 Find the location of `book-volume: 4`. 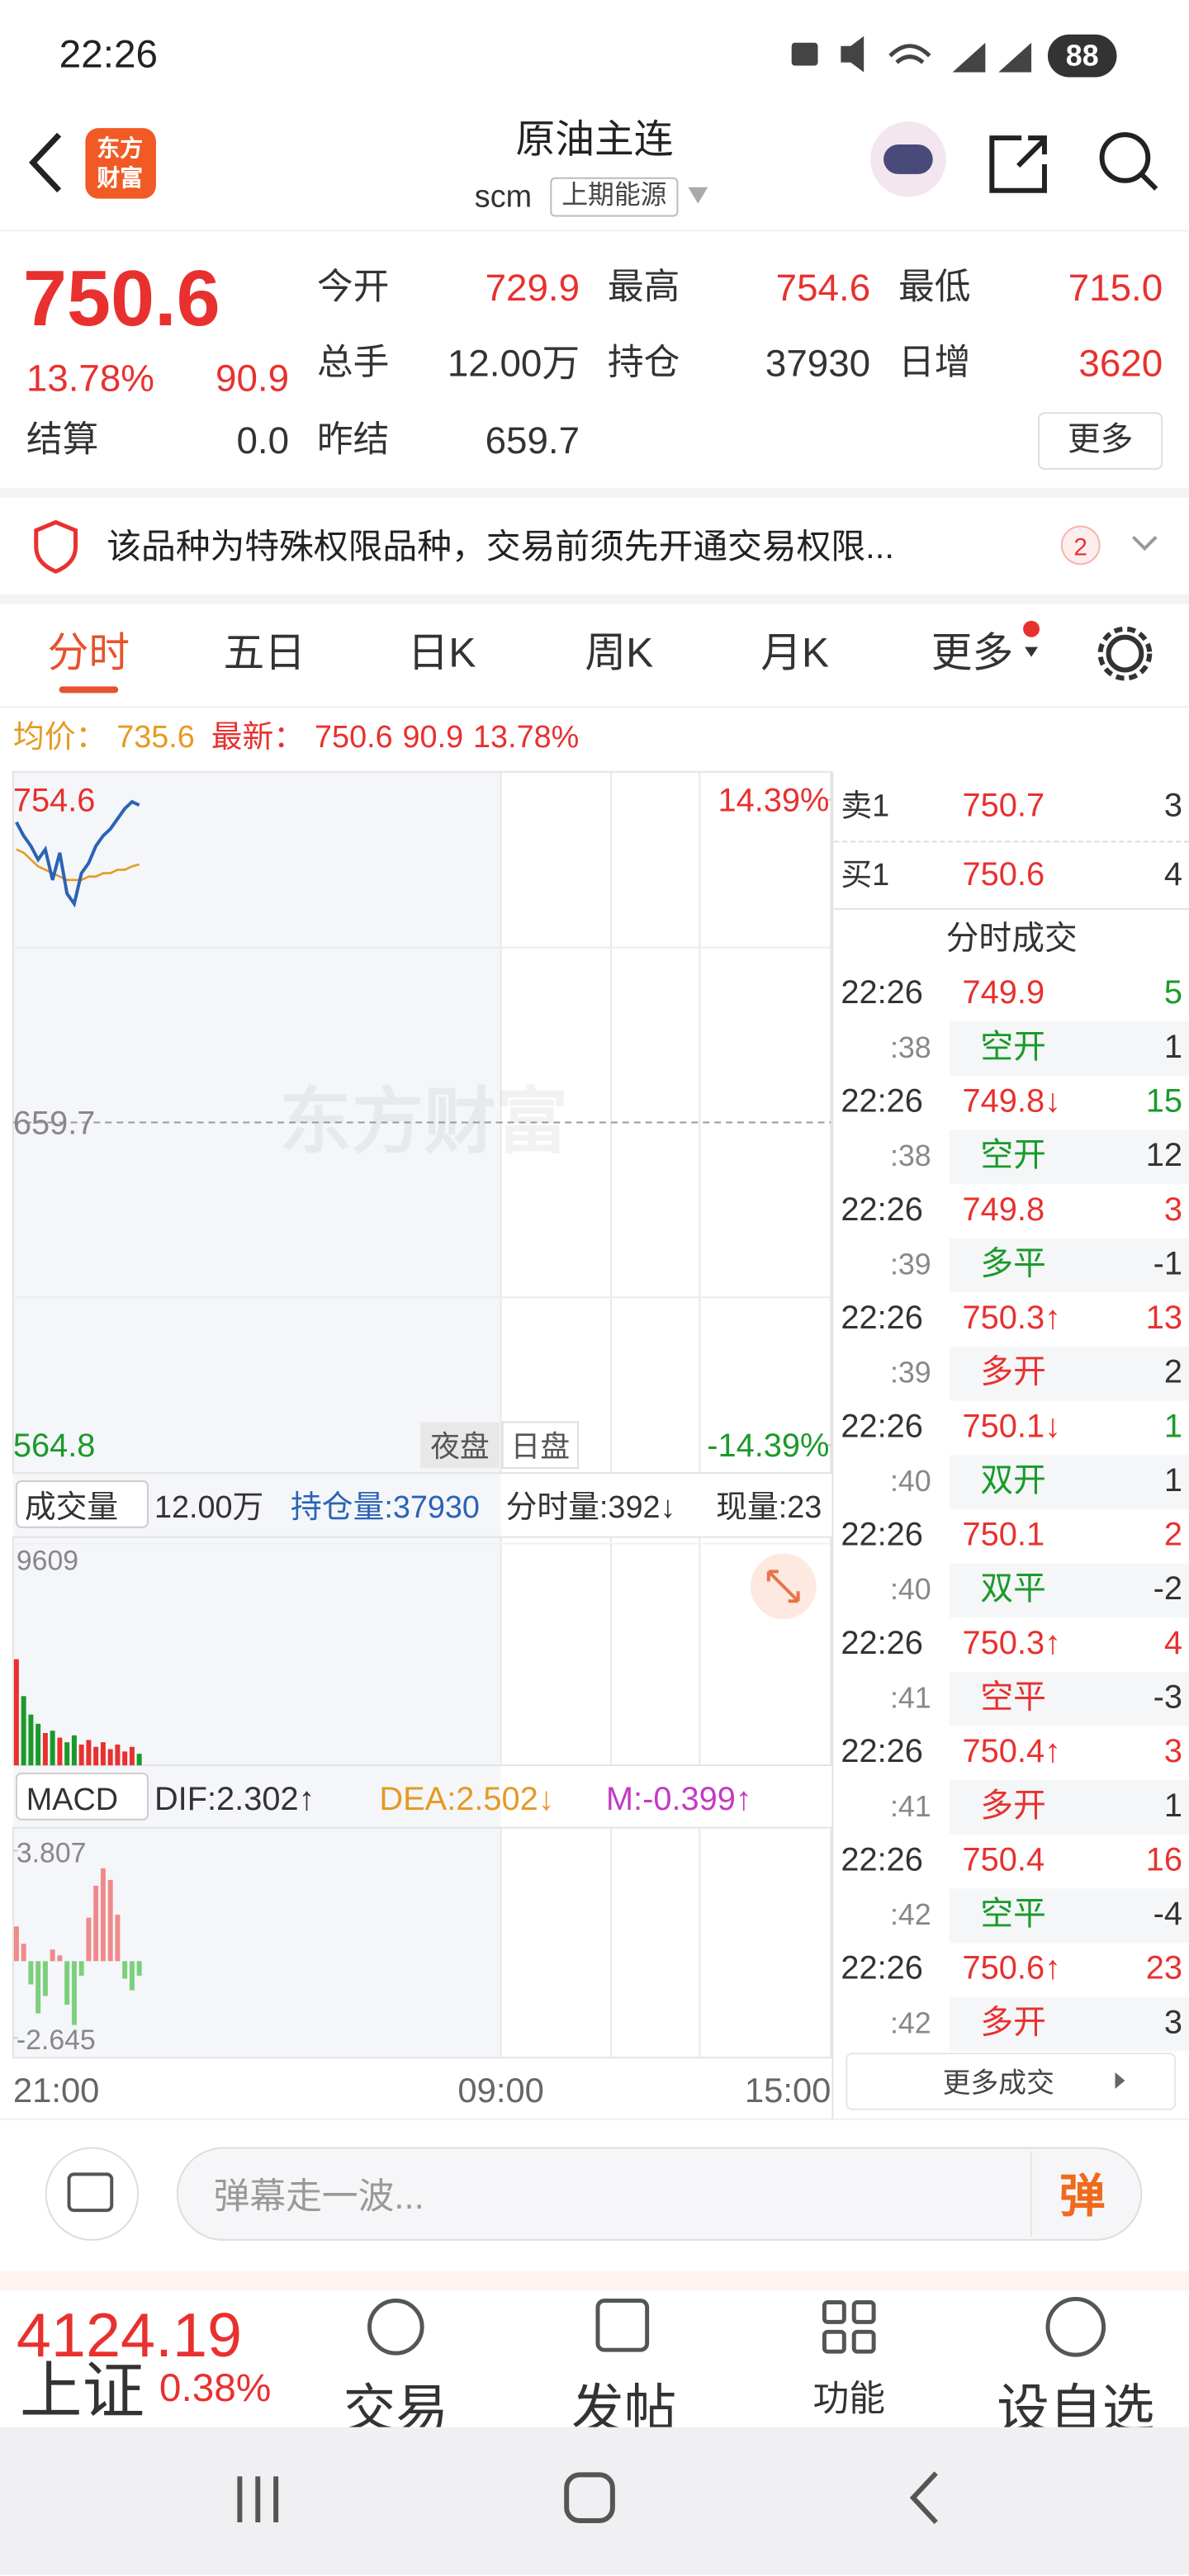

book-volume: 4 is located at coordinates (1173, 875).